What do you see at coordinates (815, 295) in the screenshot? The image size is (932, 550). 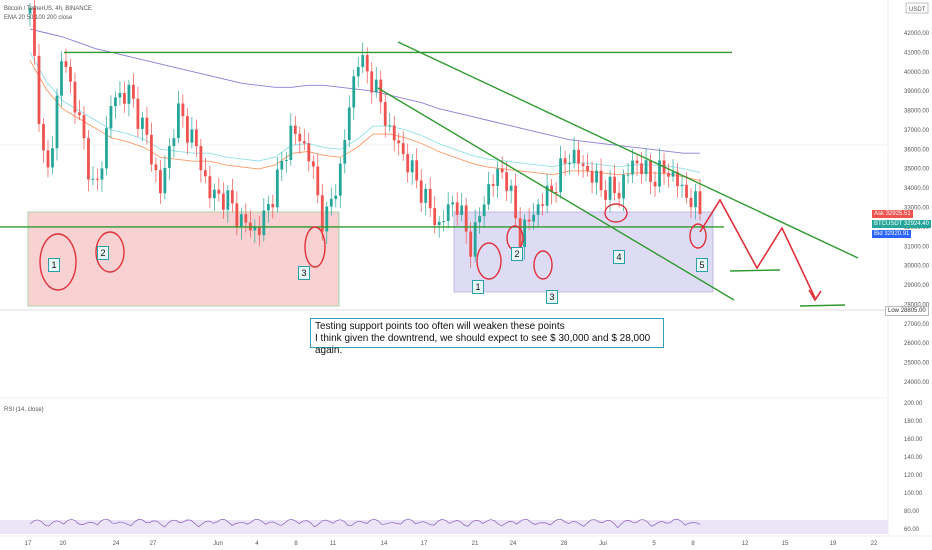 I see `projection-arrowhead` at bounding box center [815, 295].